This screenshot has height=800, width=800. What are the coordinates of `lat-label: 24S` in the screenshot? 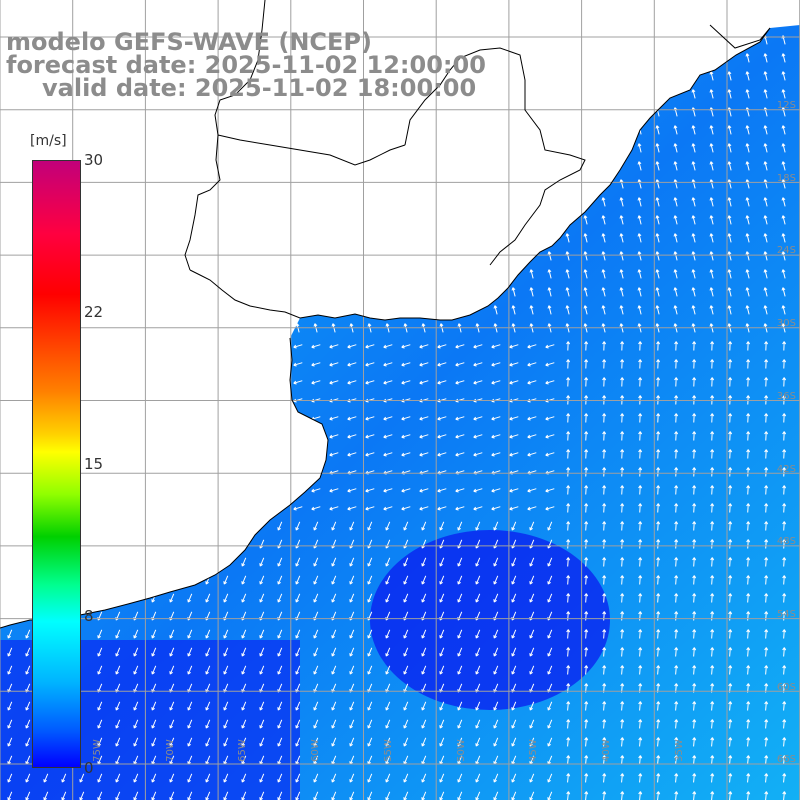 It's located at (786, 251).